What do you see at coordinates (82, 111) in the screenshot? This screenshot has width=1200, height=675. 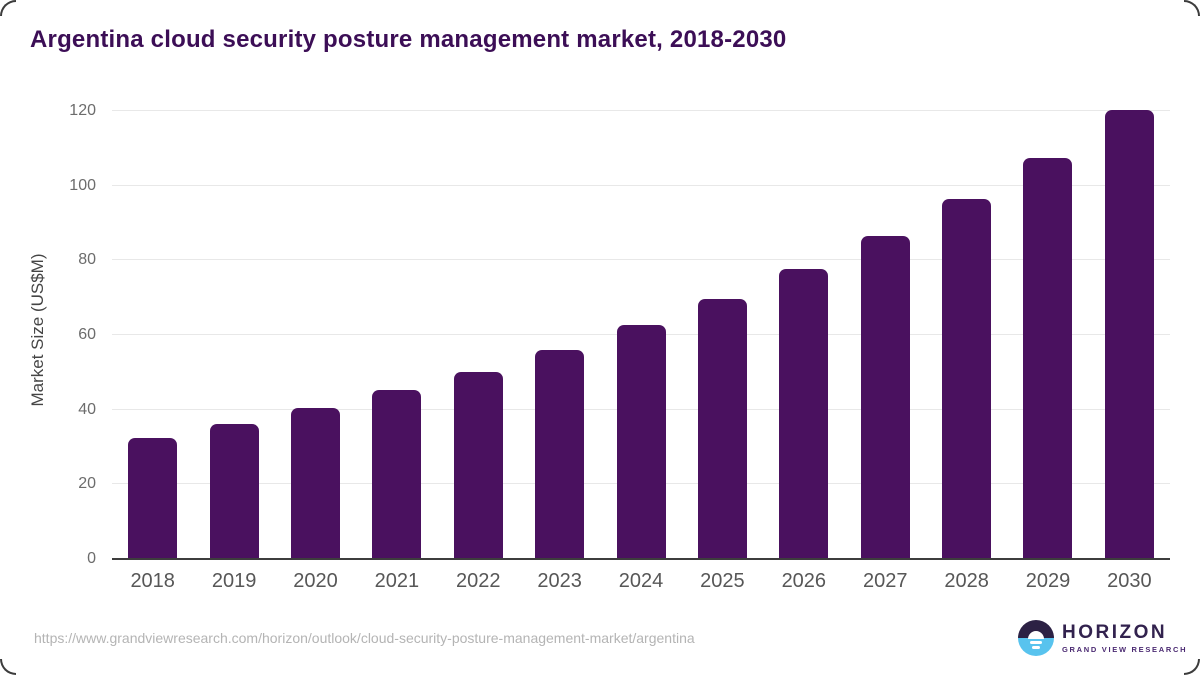 I see `y-tick-label: 120` at bounding box center [82, 111].